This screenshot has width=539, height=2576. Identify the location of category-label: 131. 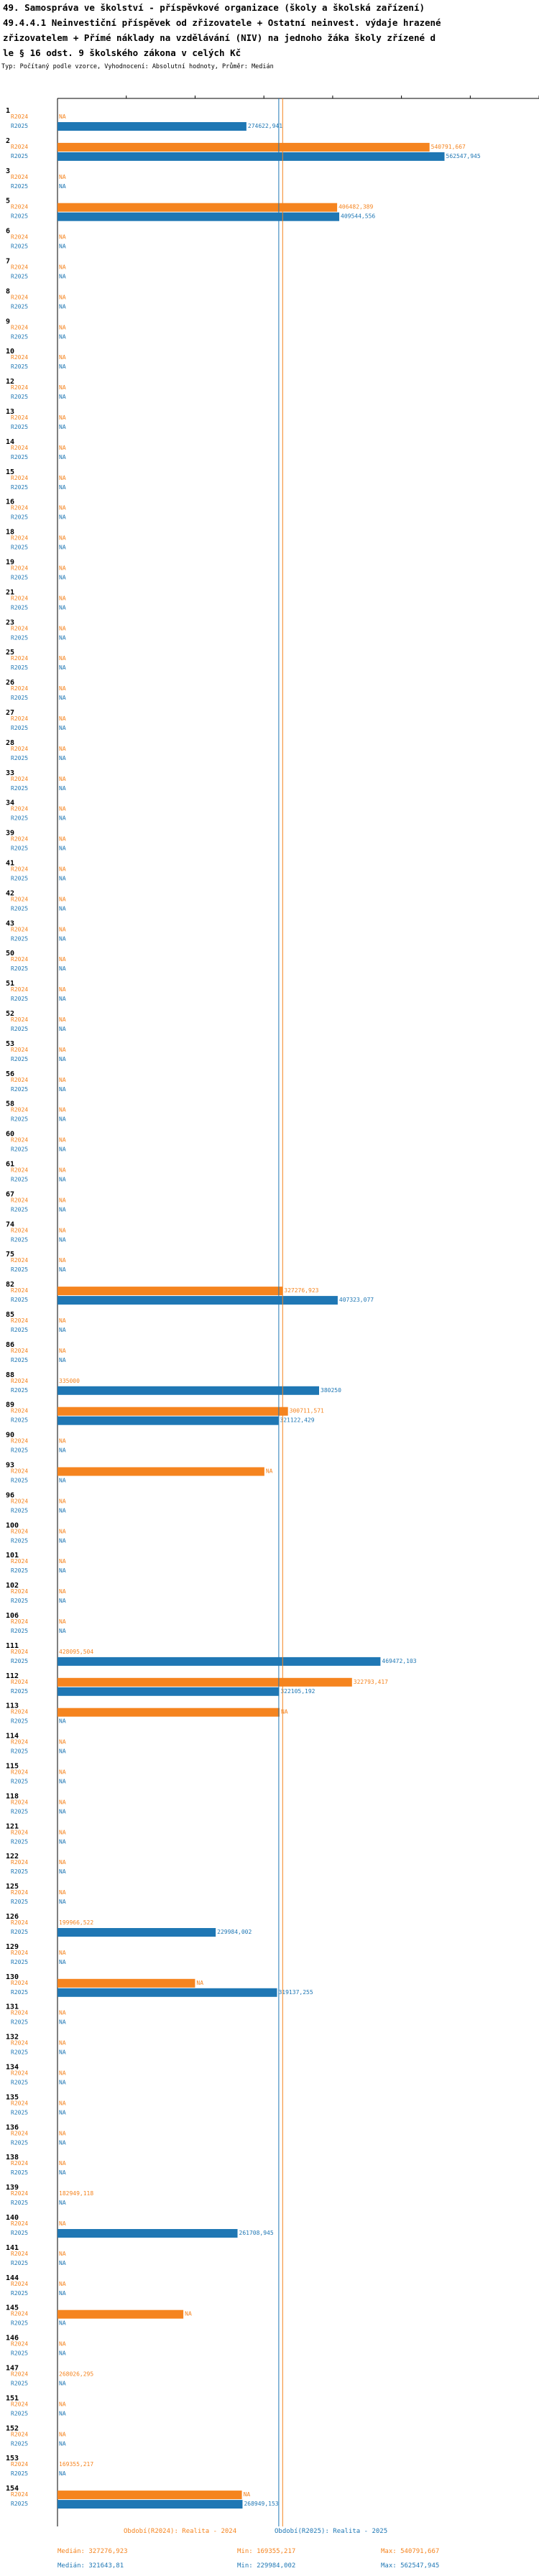
(13, 2007).